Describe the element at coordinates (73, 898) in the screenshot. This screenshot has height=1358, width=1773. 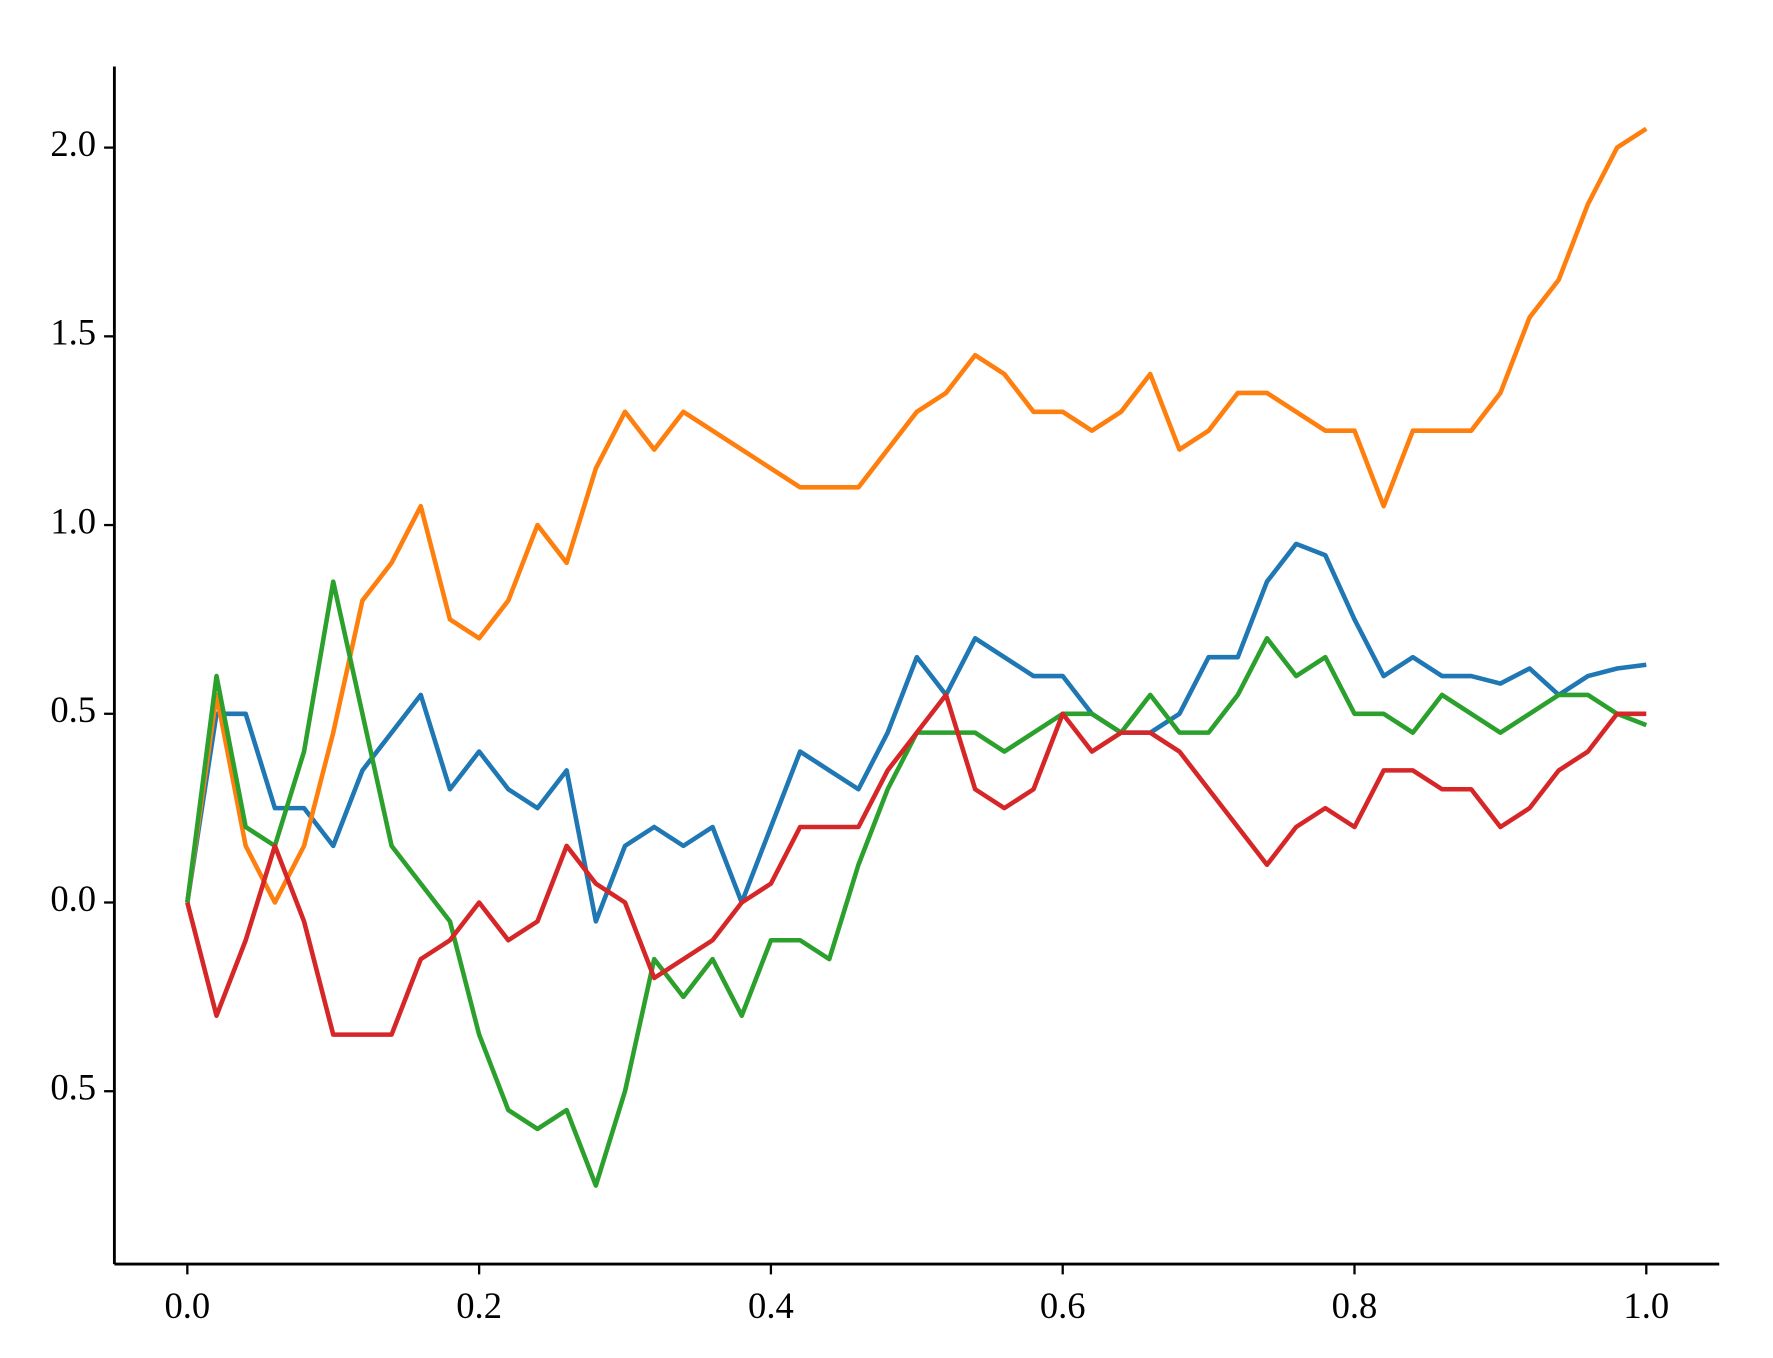
I see `y-tick-label: 0.0` at that location.